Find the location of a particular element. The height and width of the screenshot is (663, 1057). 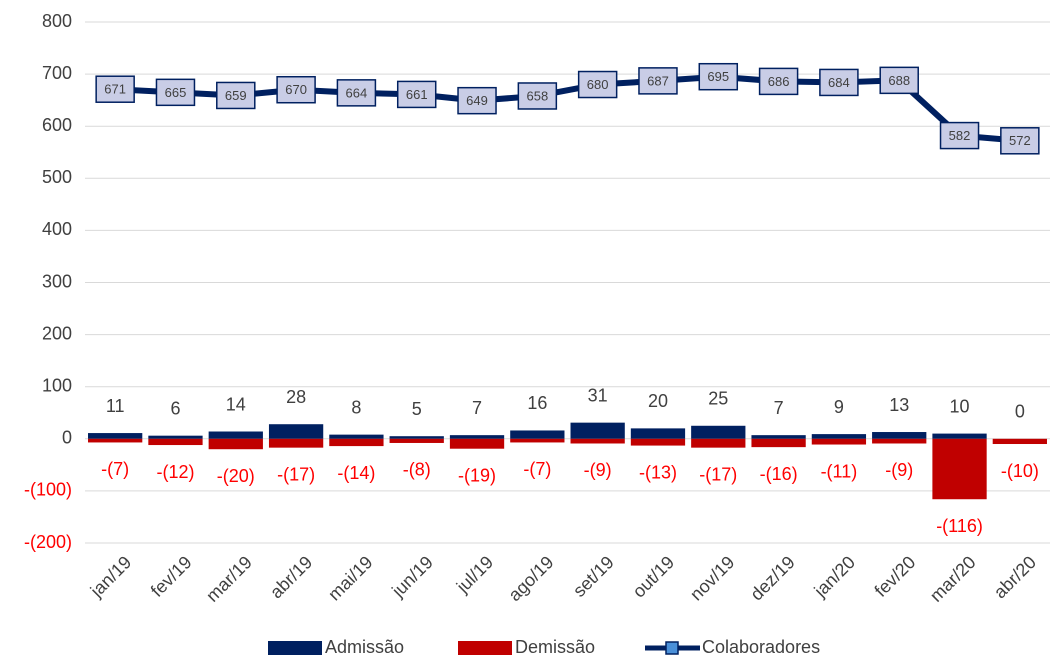

x-tick-label: mai/19 is located at coordinates (350, 578).